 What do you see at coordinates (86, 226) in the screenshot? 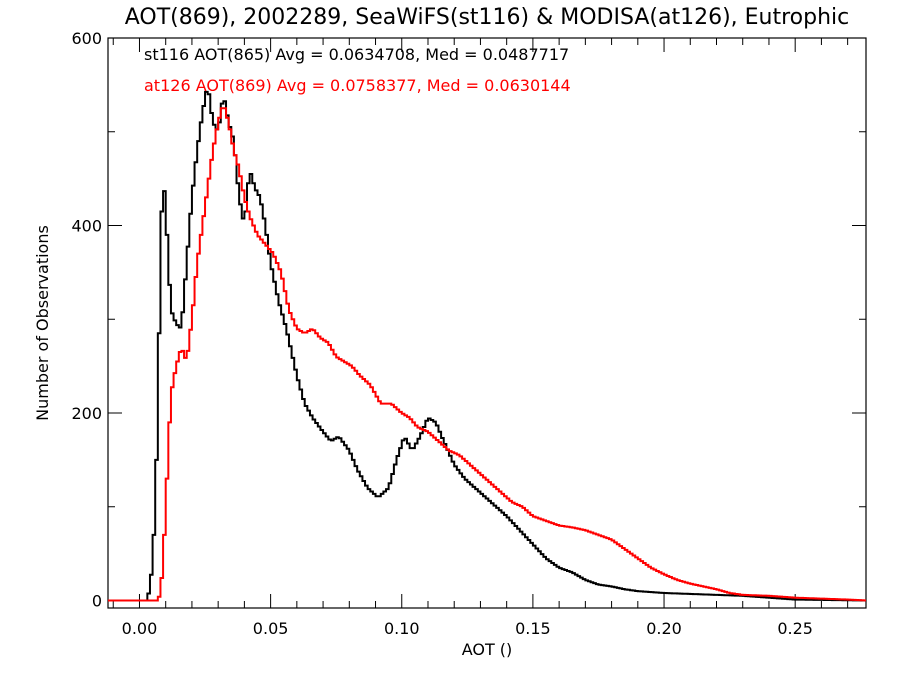
I see `y-tick-label: 400` at bounding box center [86, 226].